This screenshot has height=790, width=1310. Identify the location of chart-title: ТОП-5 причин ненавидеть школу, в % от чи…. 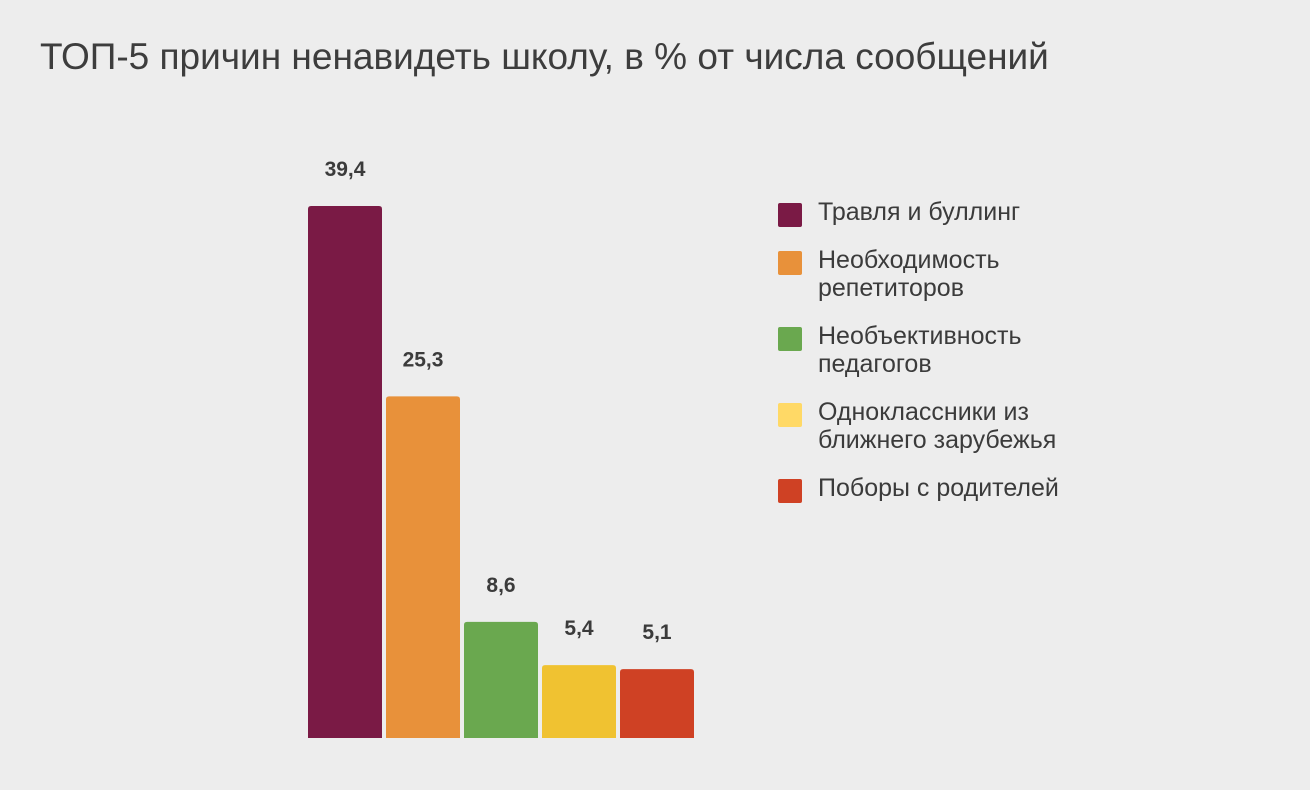
(544, 56).